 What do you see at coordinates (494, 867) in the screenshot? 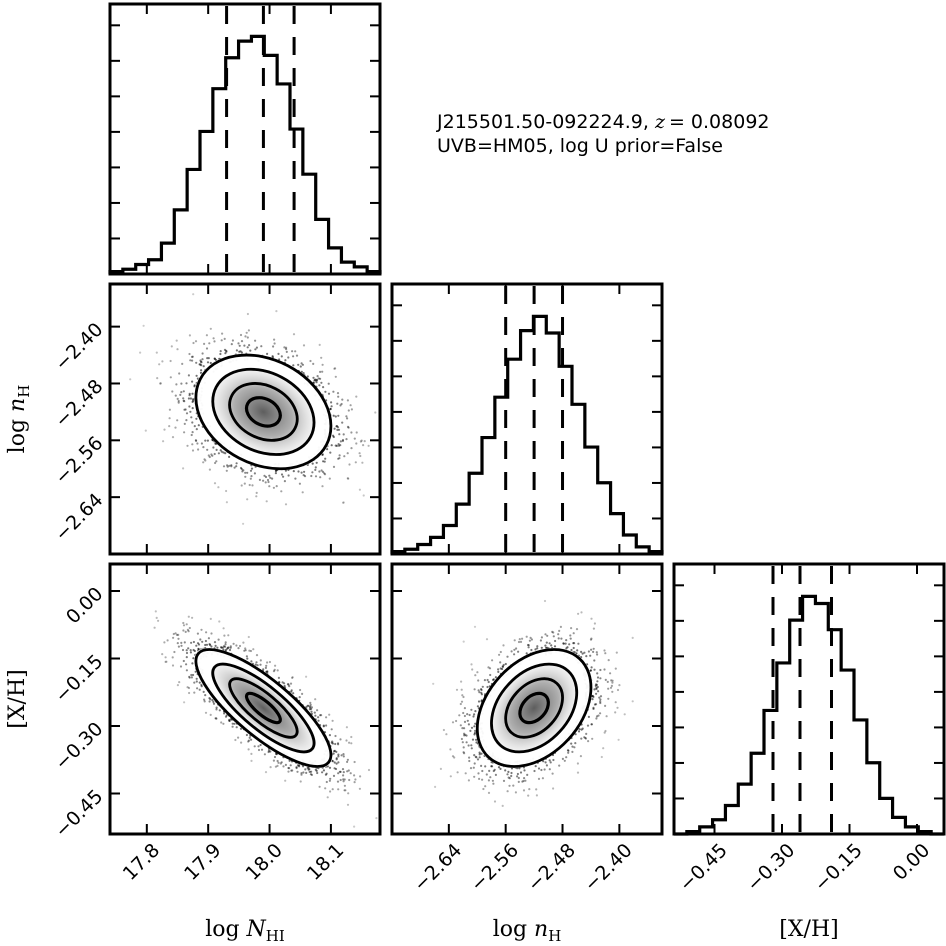
I see `x-tick-label: −2.56` at bounding box center [494, 867].